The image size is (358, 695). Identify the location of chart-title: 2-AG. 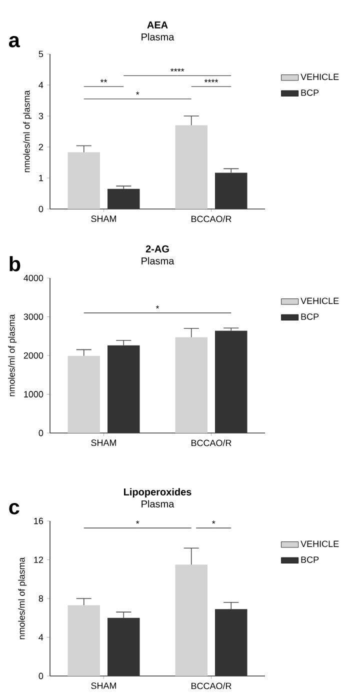
(157, 248).